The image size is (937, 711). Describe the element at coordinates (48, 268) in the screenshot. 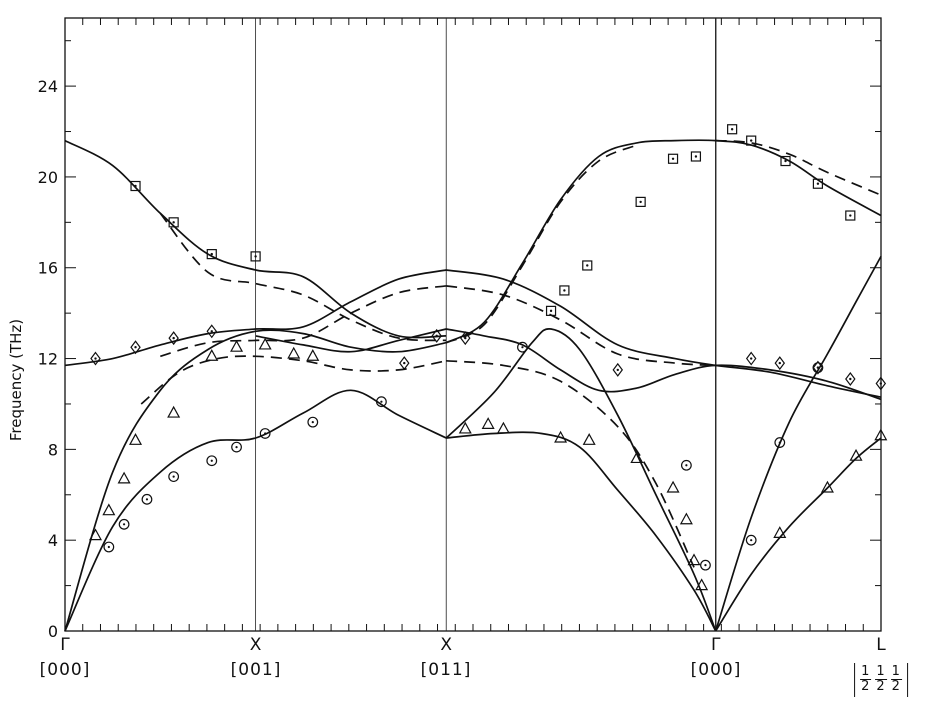

I see `y-tick-label: 16` at that location.